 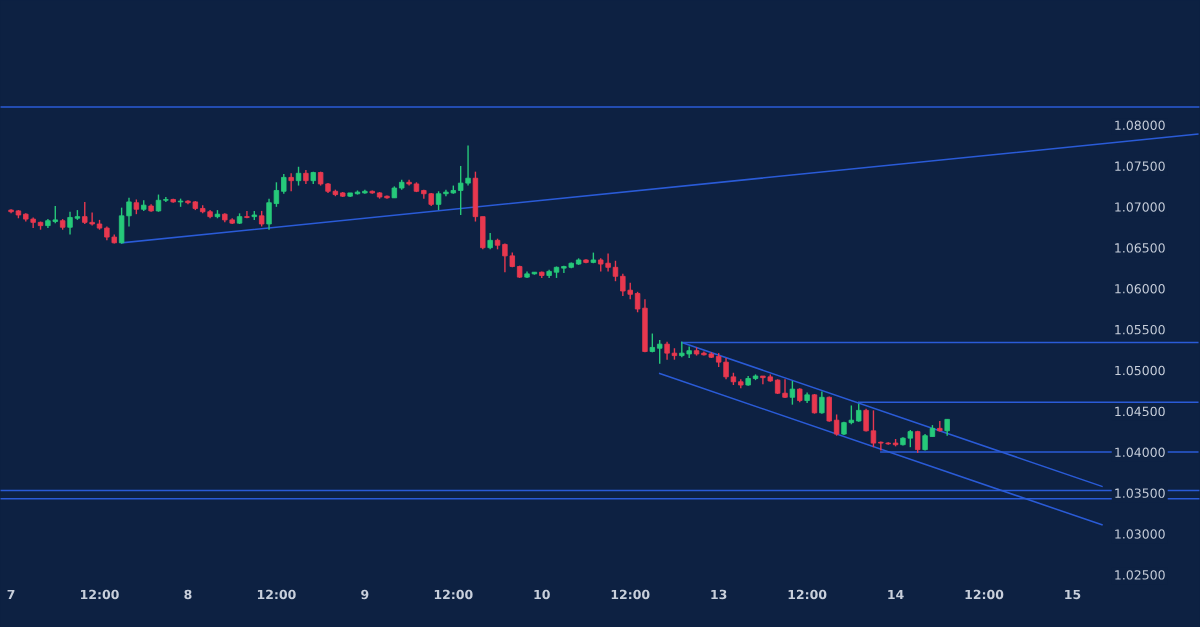 What do you see at coordinates (1140, 248) in the screenshot?
I see `y-tick-label: 1.06500` at bounding box center [1140, 248].